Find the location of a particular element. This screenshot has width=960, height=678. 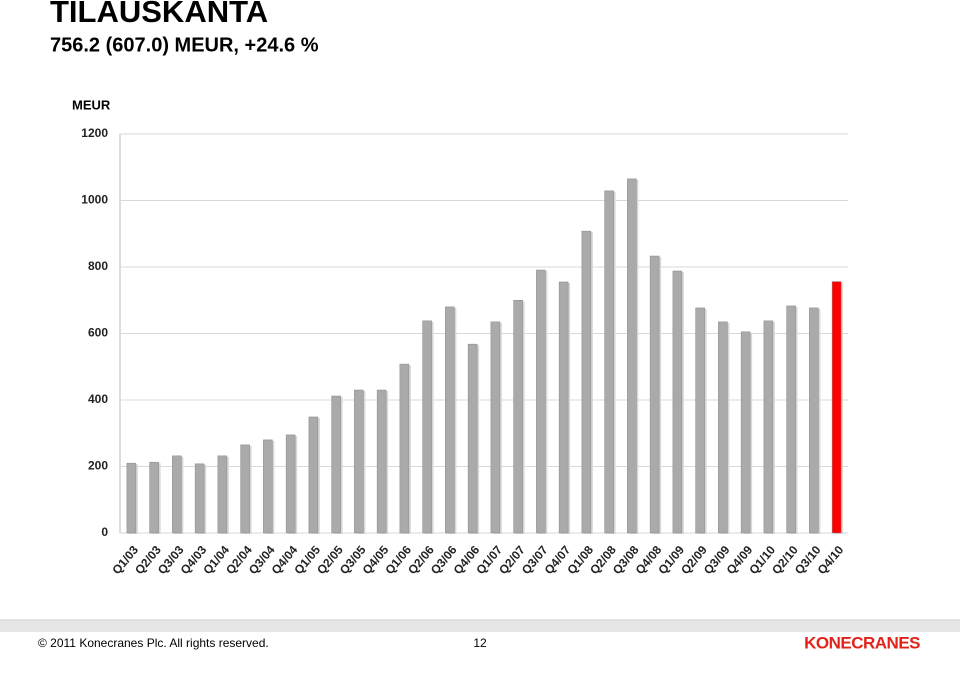

slide-title: TILAUSKANTA is located at coordinates (159, 14).